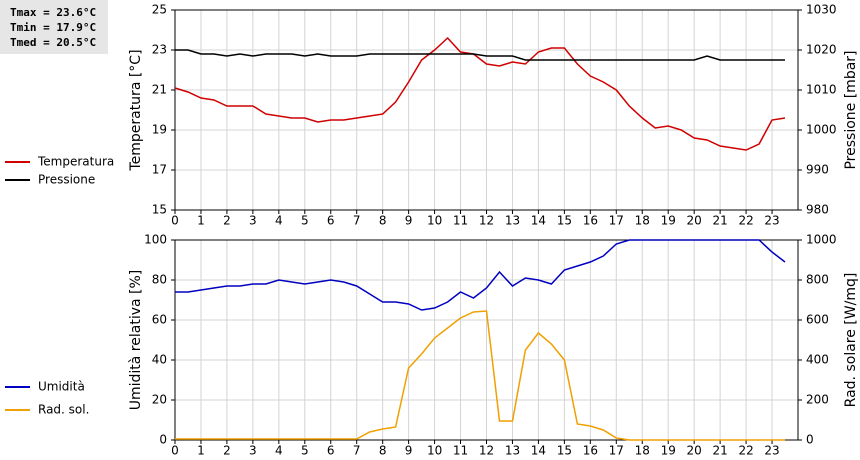 This screenshot has width=860, height=460. What do you see at coordinates (851, 109) in the screenshot?
I see `y2-axis-title: Pressione [mbar]` at bounding box center [851, 109].